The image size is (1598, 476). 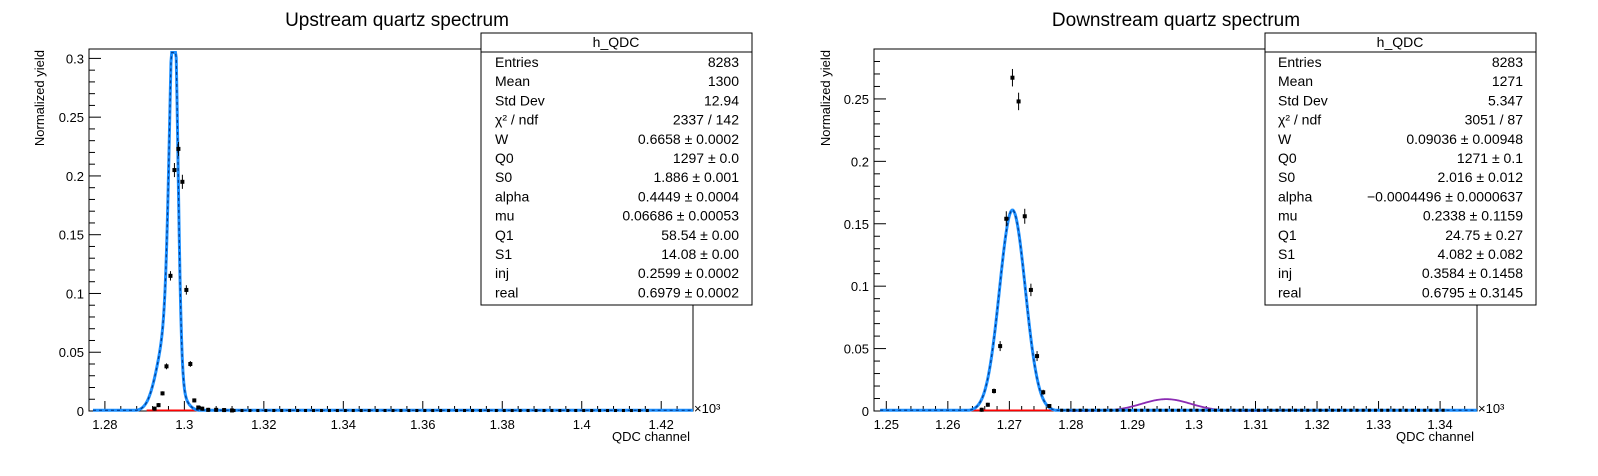 I want to click on stats-row-value: 24.75 ± 0.27, so click(x=1484, y=235).